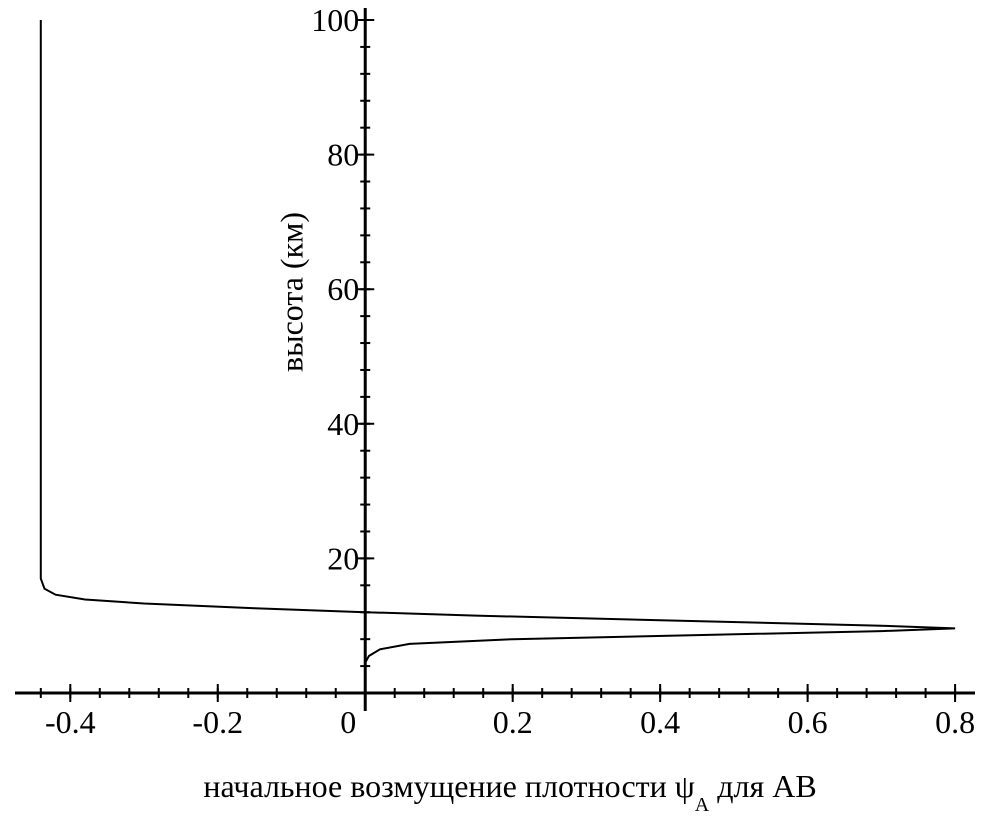 Image resolution: width=1004 pixels, height=835 pixels. Describe the element at coordinates (343, 558) in the screenshot. I see `y-tick-label: 20` at that location.